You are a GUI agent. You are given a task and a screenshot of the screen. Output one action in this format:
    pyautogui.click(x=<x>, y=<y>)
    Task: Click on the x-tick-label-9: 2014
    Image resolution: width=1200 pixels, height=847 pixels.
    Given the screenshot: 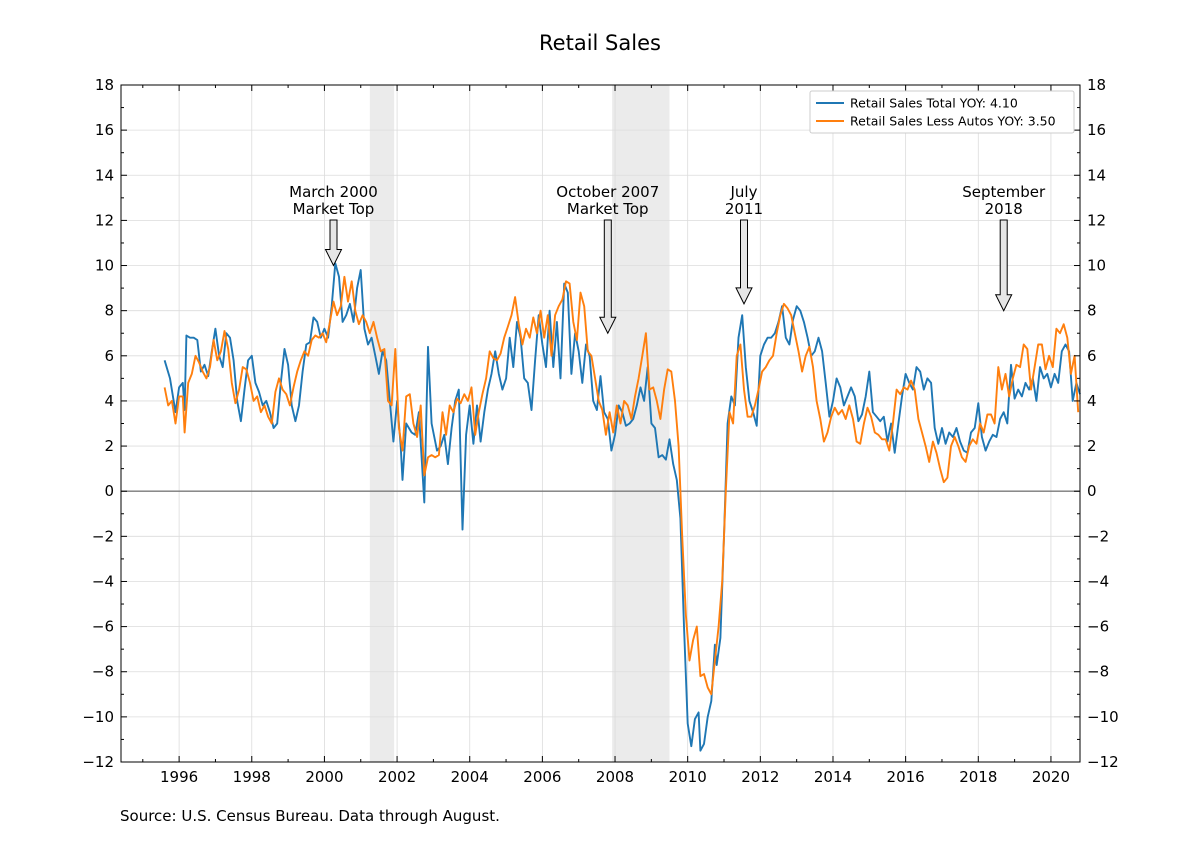 What is the action you would take?
    pyautogui.click(x=833, y=777)
    